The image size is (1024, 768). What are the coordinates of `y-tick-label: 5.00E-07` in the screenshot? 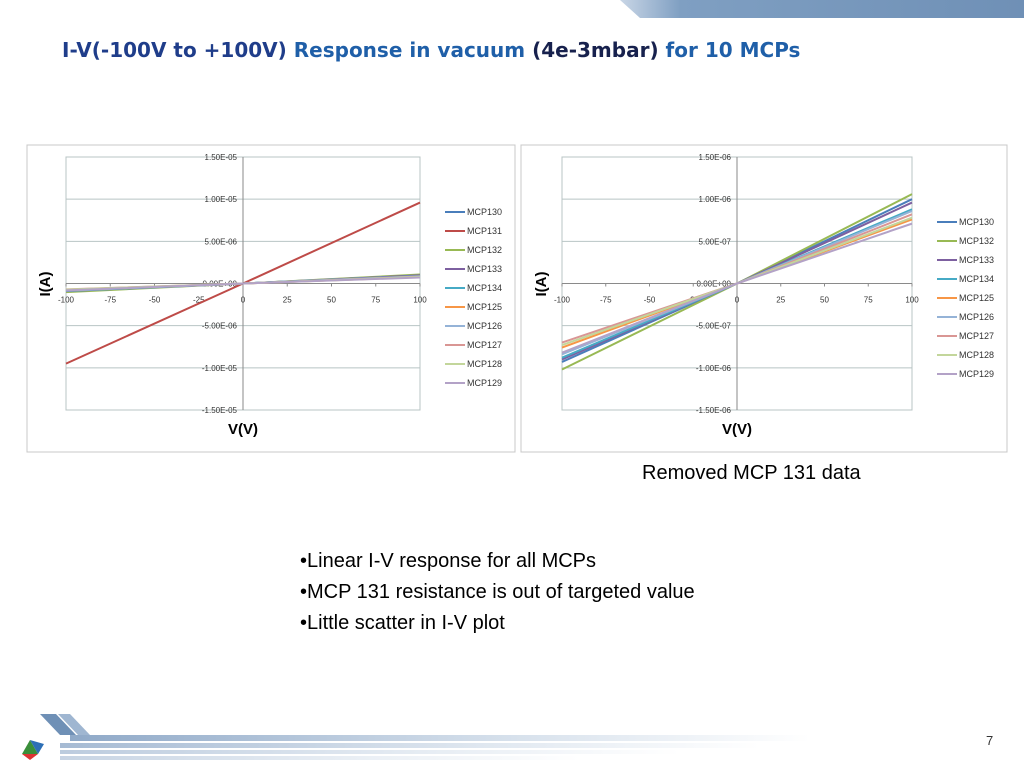 It's located at (715, 241).